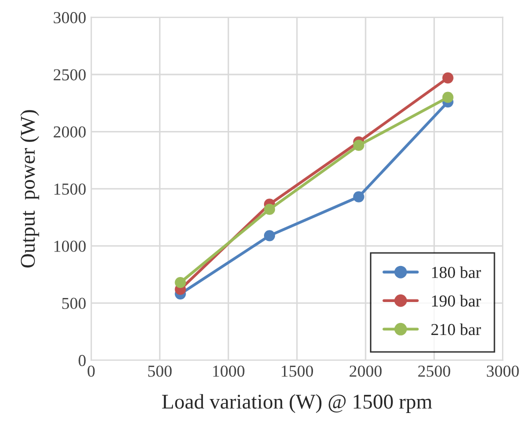 The image size is (521, 434). I want to click on legend-label: 180 bar, so click(456, 272).